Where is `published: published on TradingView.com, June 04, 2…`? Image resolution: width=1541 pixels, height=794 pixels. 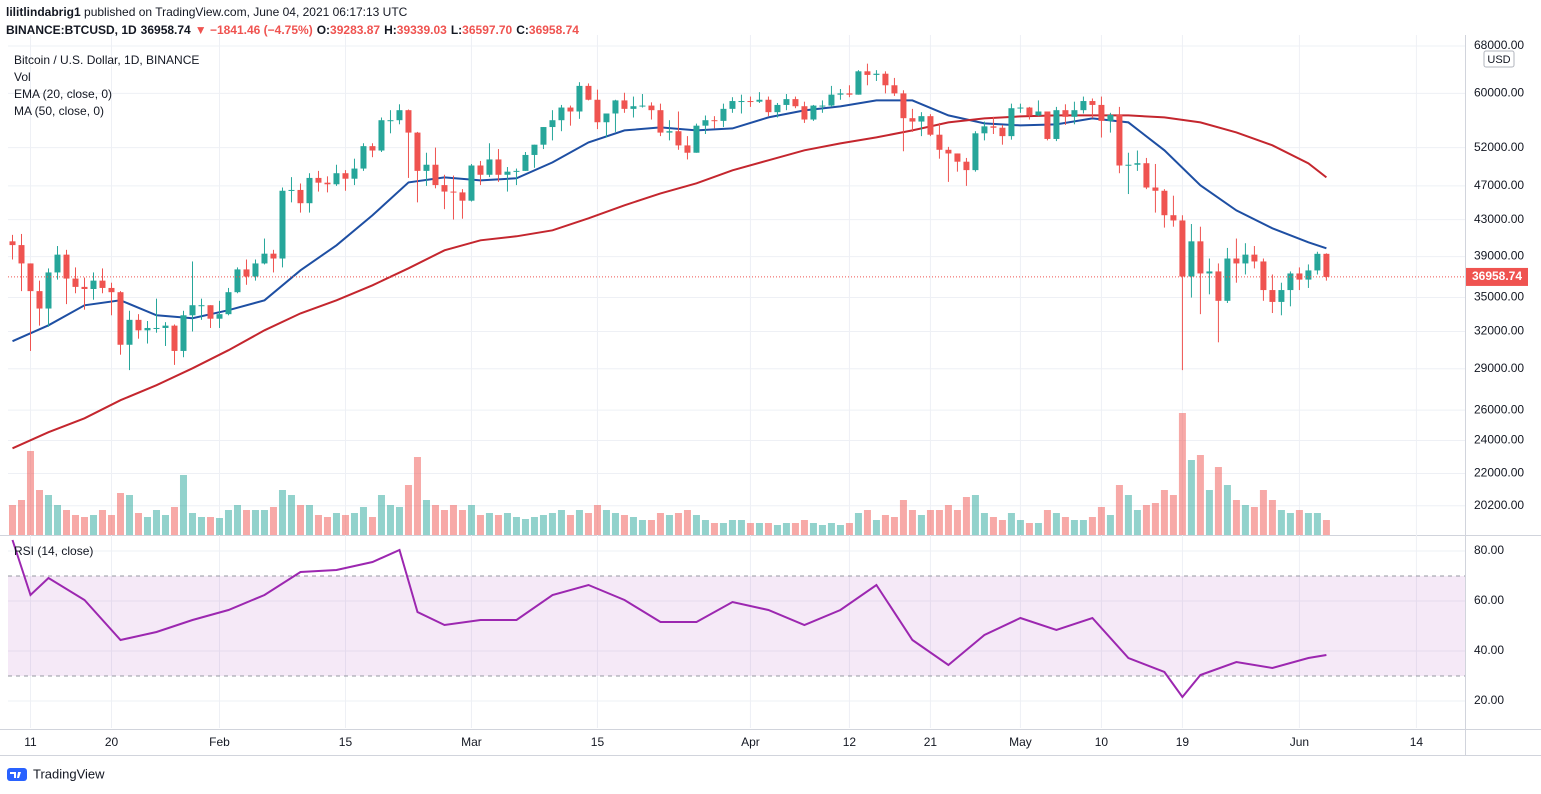 published: published on TradingView.com, June 04, 2… is located at coordinates (246, 12).